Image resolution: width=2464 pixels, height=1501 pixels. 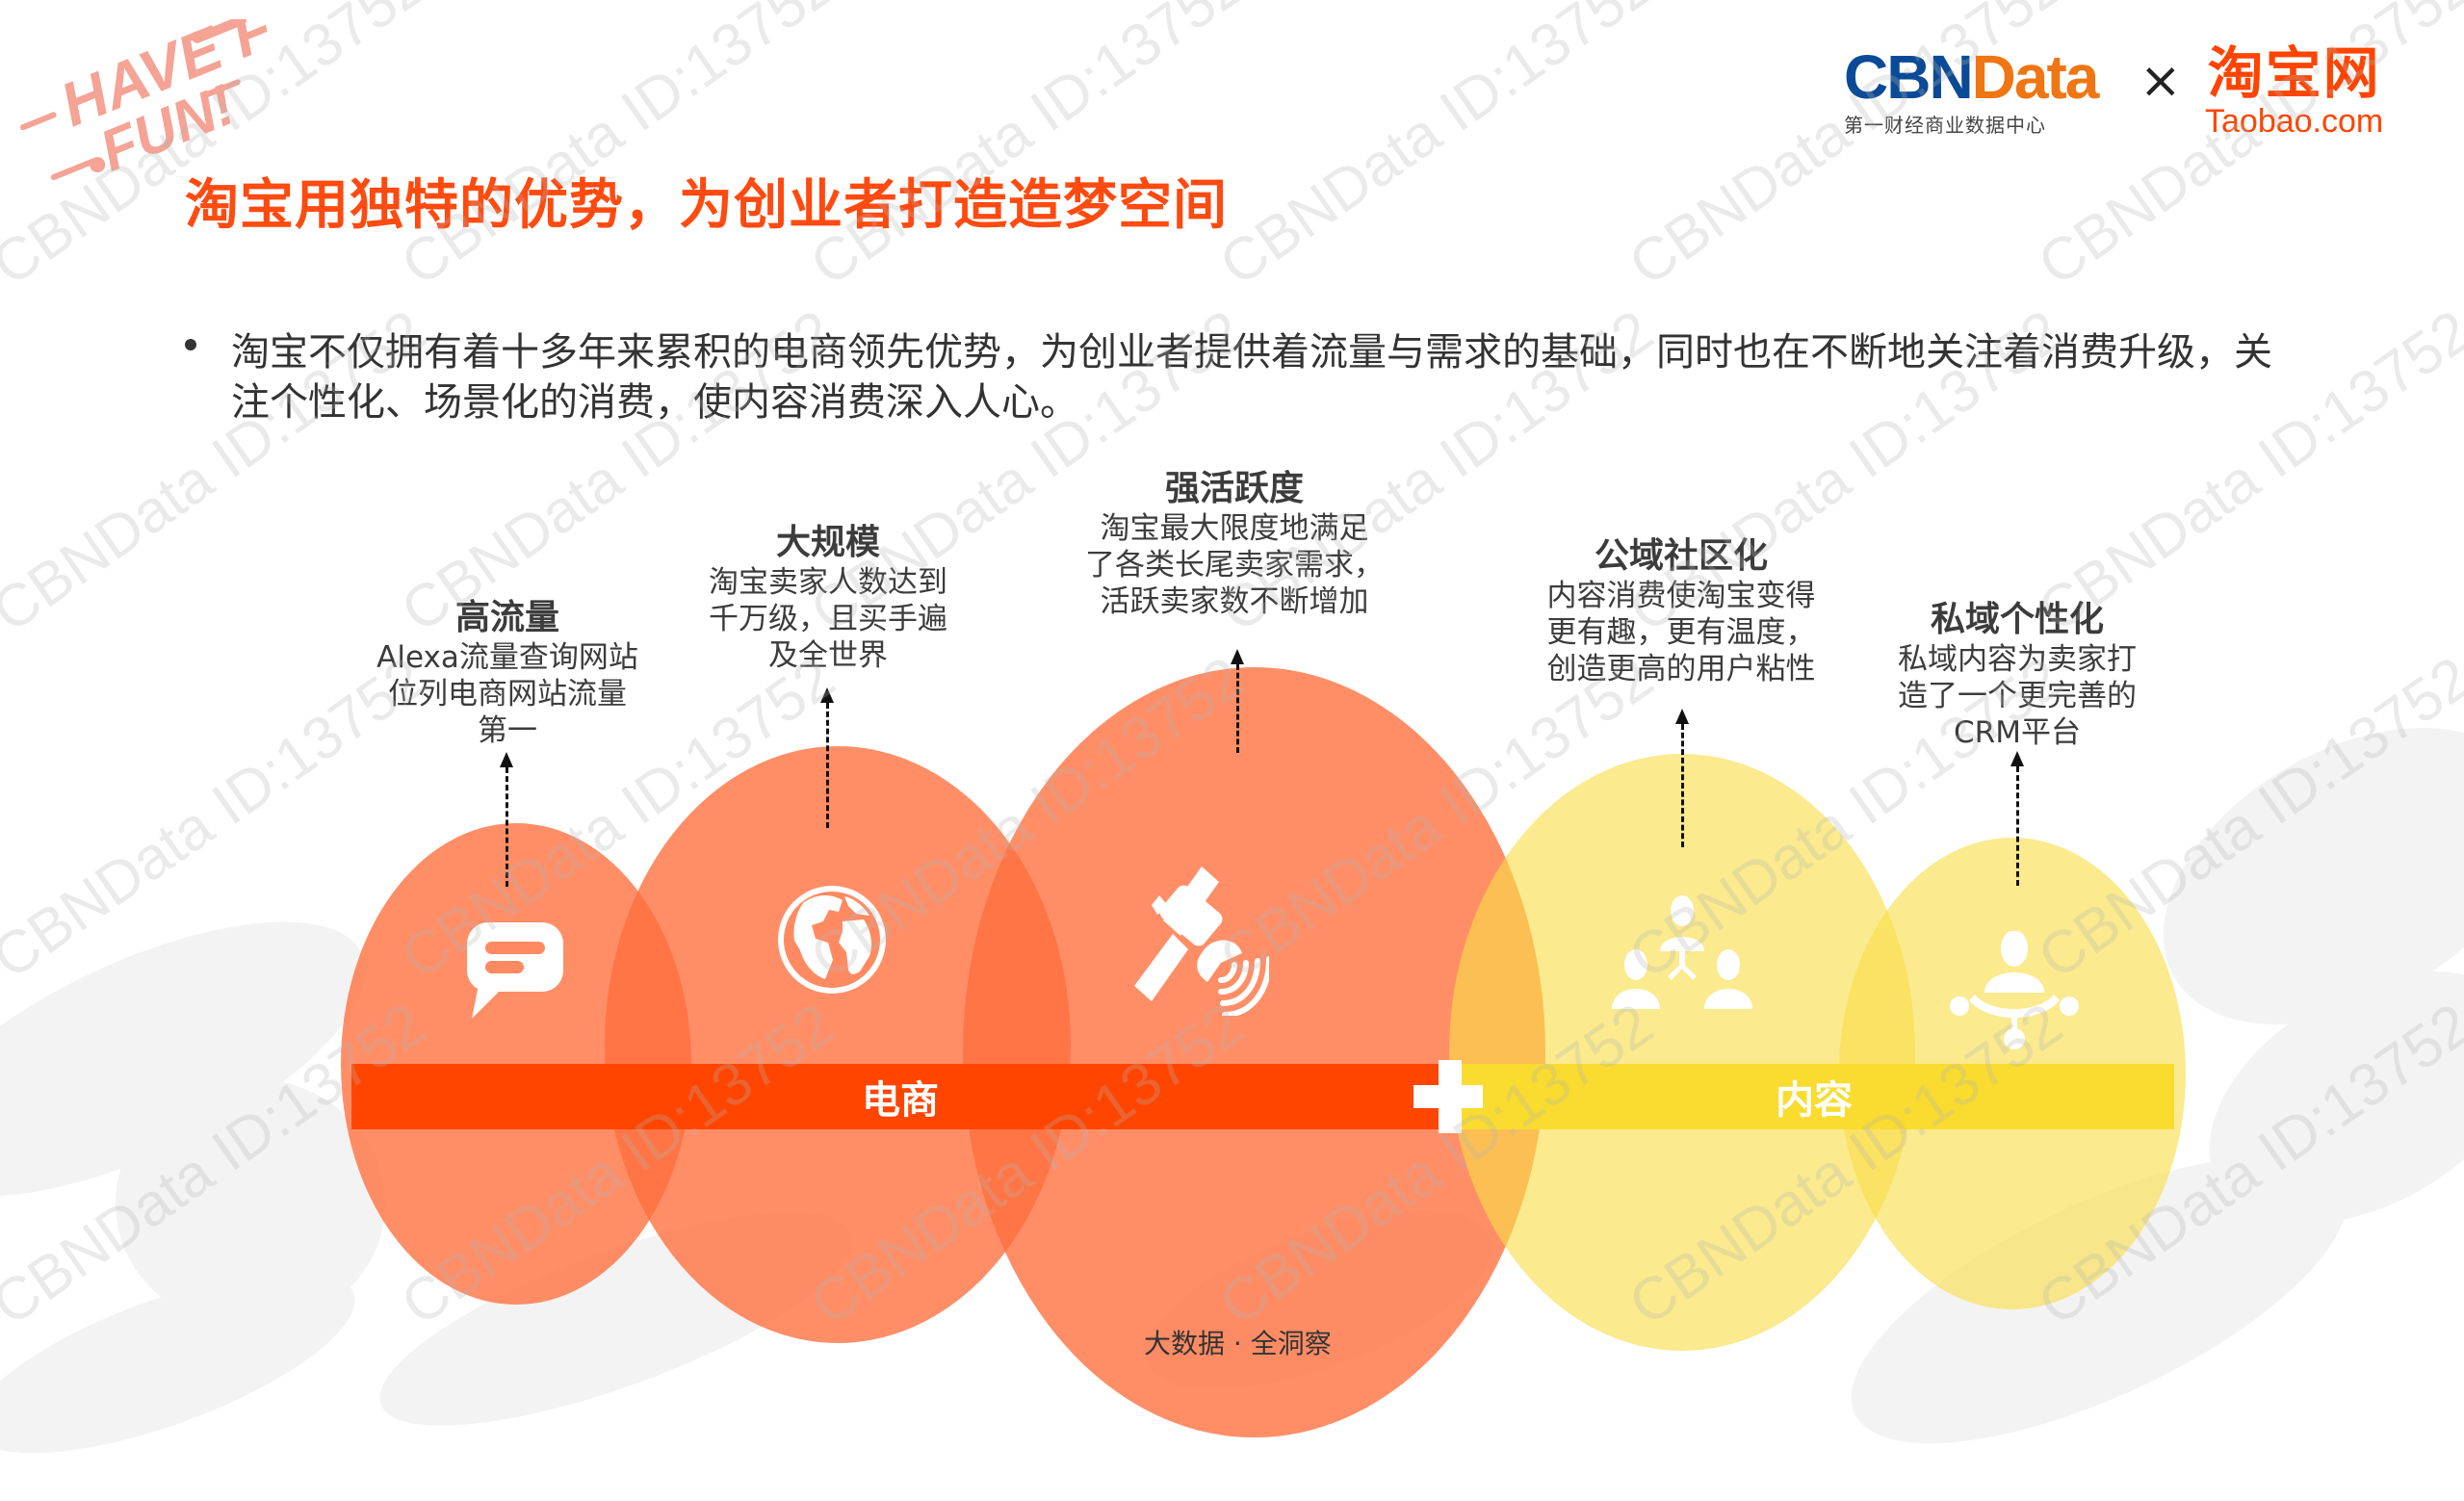 What do you see at coordinates (1448, 1096) in the screenshot?
I see `plus-icon-bar` at bounding box center [1448, 1096].